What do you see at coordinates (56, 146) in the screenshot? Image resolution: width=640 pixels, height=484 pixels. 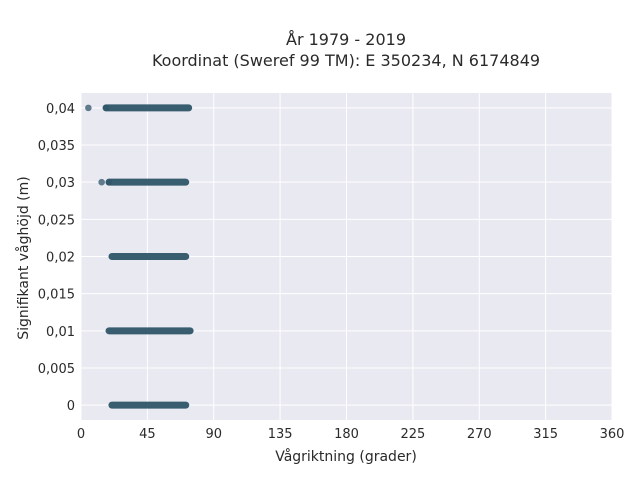 I see `y-tick-label: 0,035` at bounding box center [56, 146].